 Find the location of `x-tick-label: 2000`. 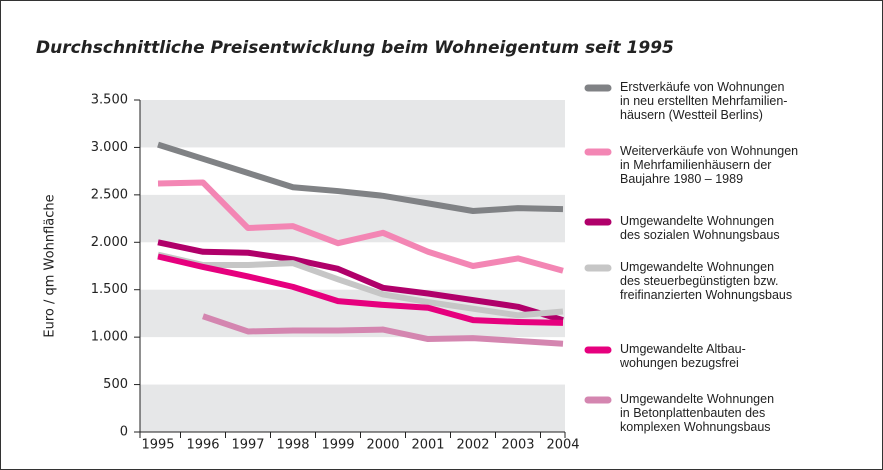

x-tick-label: 2000 is located at coordinates (382, 445).